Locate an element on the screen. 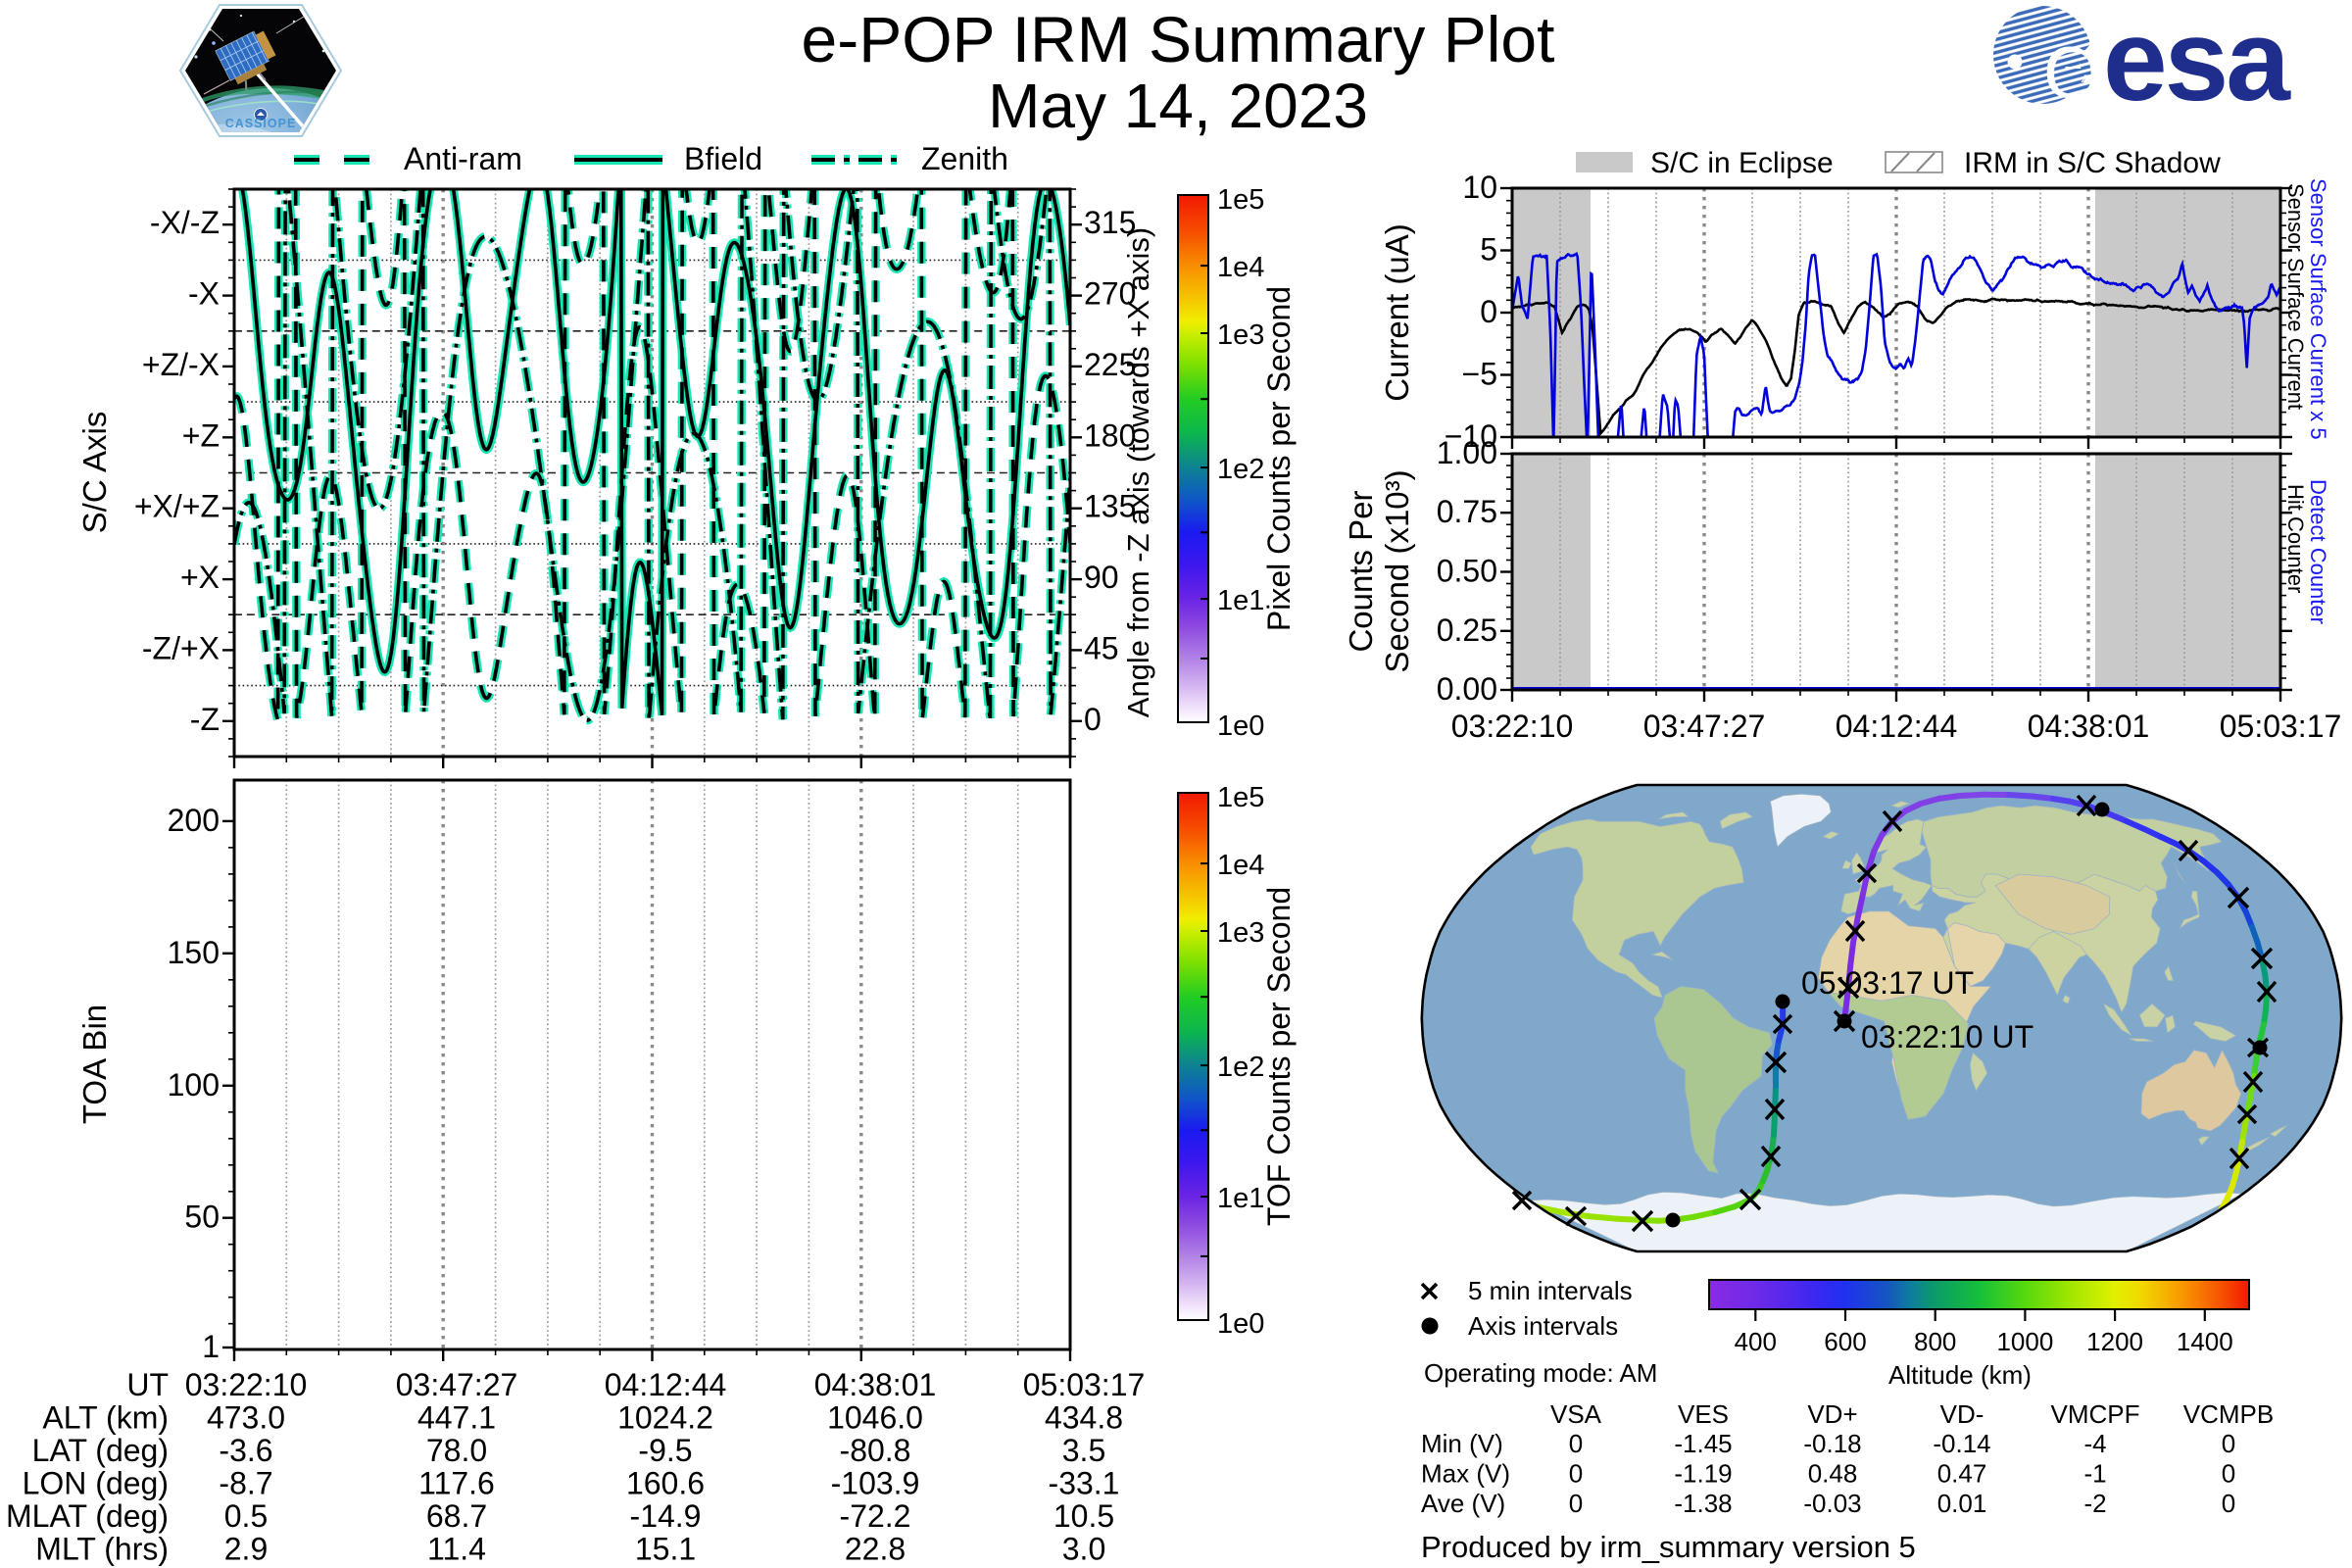 This screenshot has height=1568, width=2352. svg-text: -1.19 is located at coordinates (1703, 1474).